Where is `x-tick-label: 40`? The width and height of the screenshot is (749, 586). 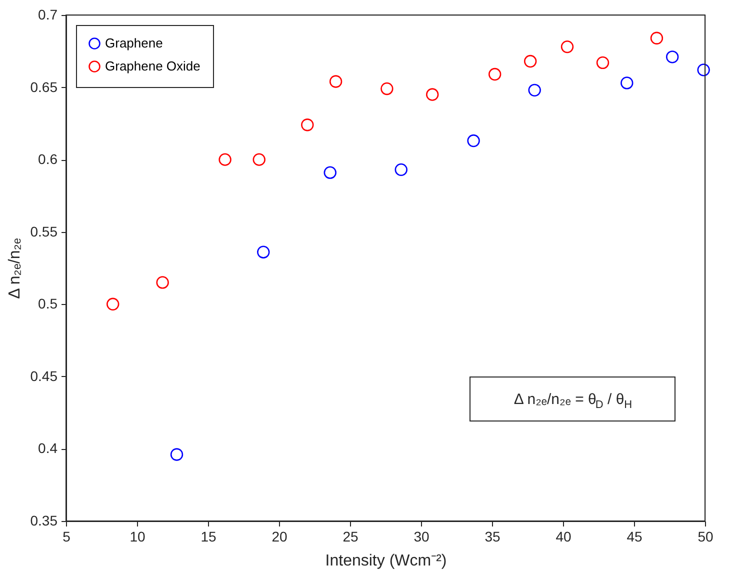
x-tick-label: 40 is located at coordinates (564, 536).